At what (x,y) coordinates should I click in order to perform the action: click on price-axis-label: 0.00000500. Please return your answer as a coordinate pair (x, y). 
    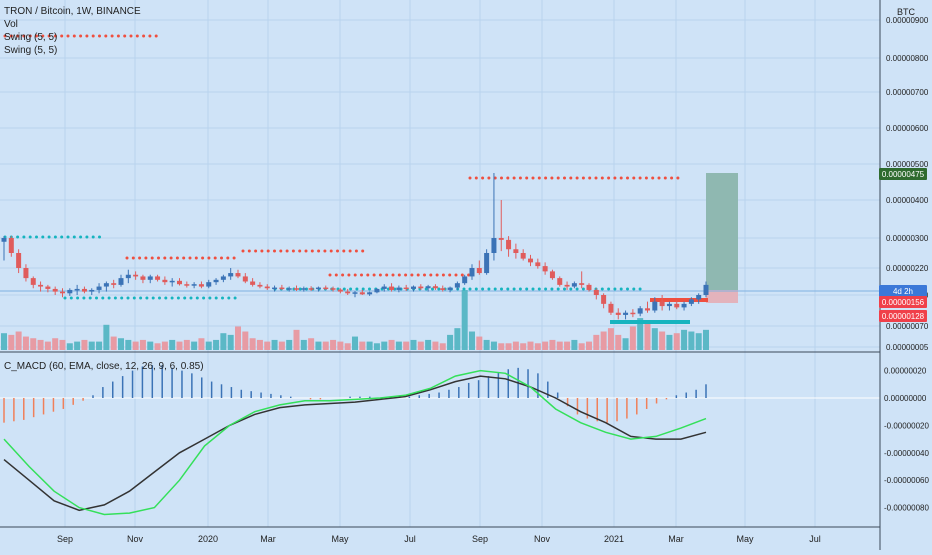
    Looking at the image, I should click on (907, 164).